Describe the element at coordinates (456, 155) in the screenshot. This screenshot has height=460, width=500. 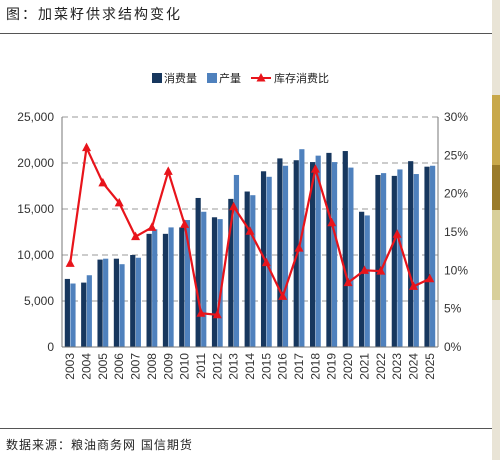
I see `right-axis-tick-label: 25%` at that location.